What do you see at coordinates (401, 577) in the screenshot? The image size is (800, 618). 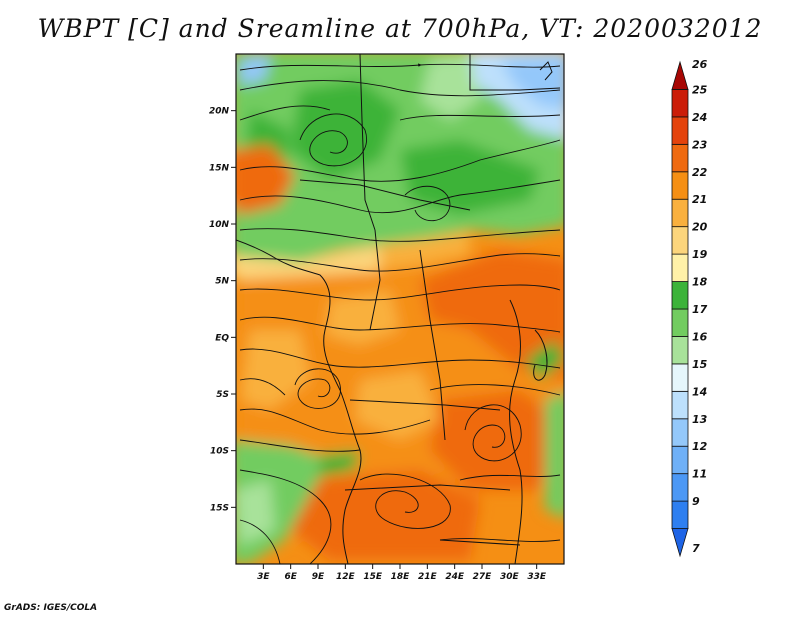 I see `lon-tick-label: 18E` at bounding box center [401, 577].